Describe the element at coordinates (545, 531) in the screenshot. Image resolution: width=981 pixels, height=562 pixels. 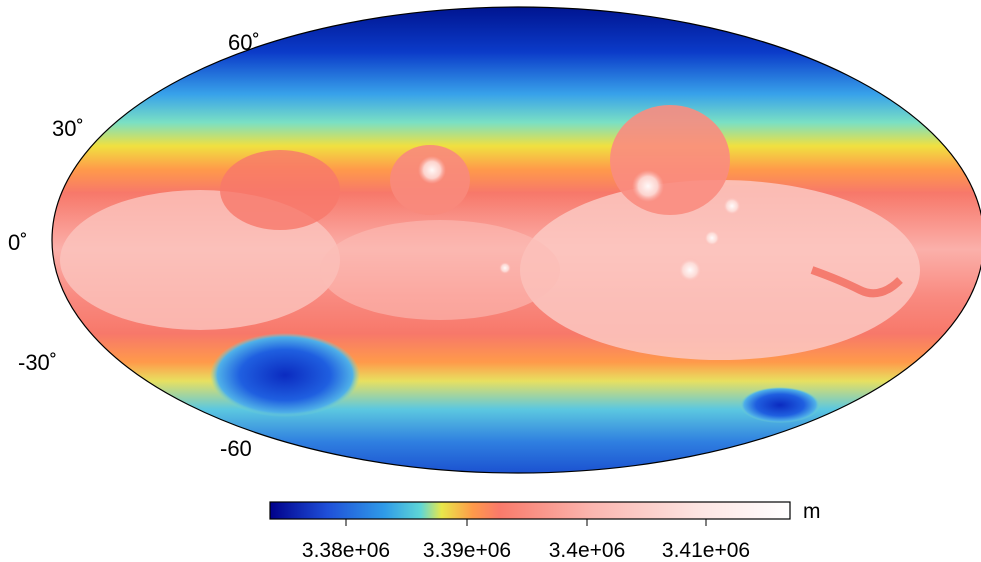
I see `colorbar: 3.38e+06 3.39e+06 3.4e+06 3.41e+06 m` at that location.